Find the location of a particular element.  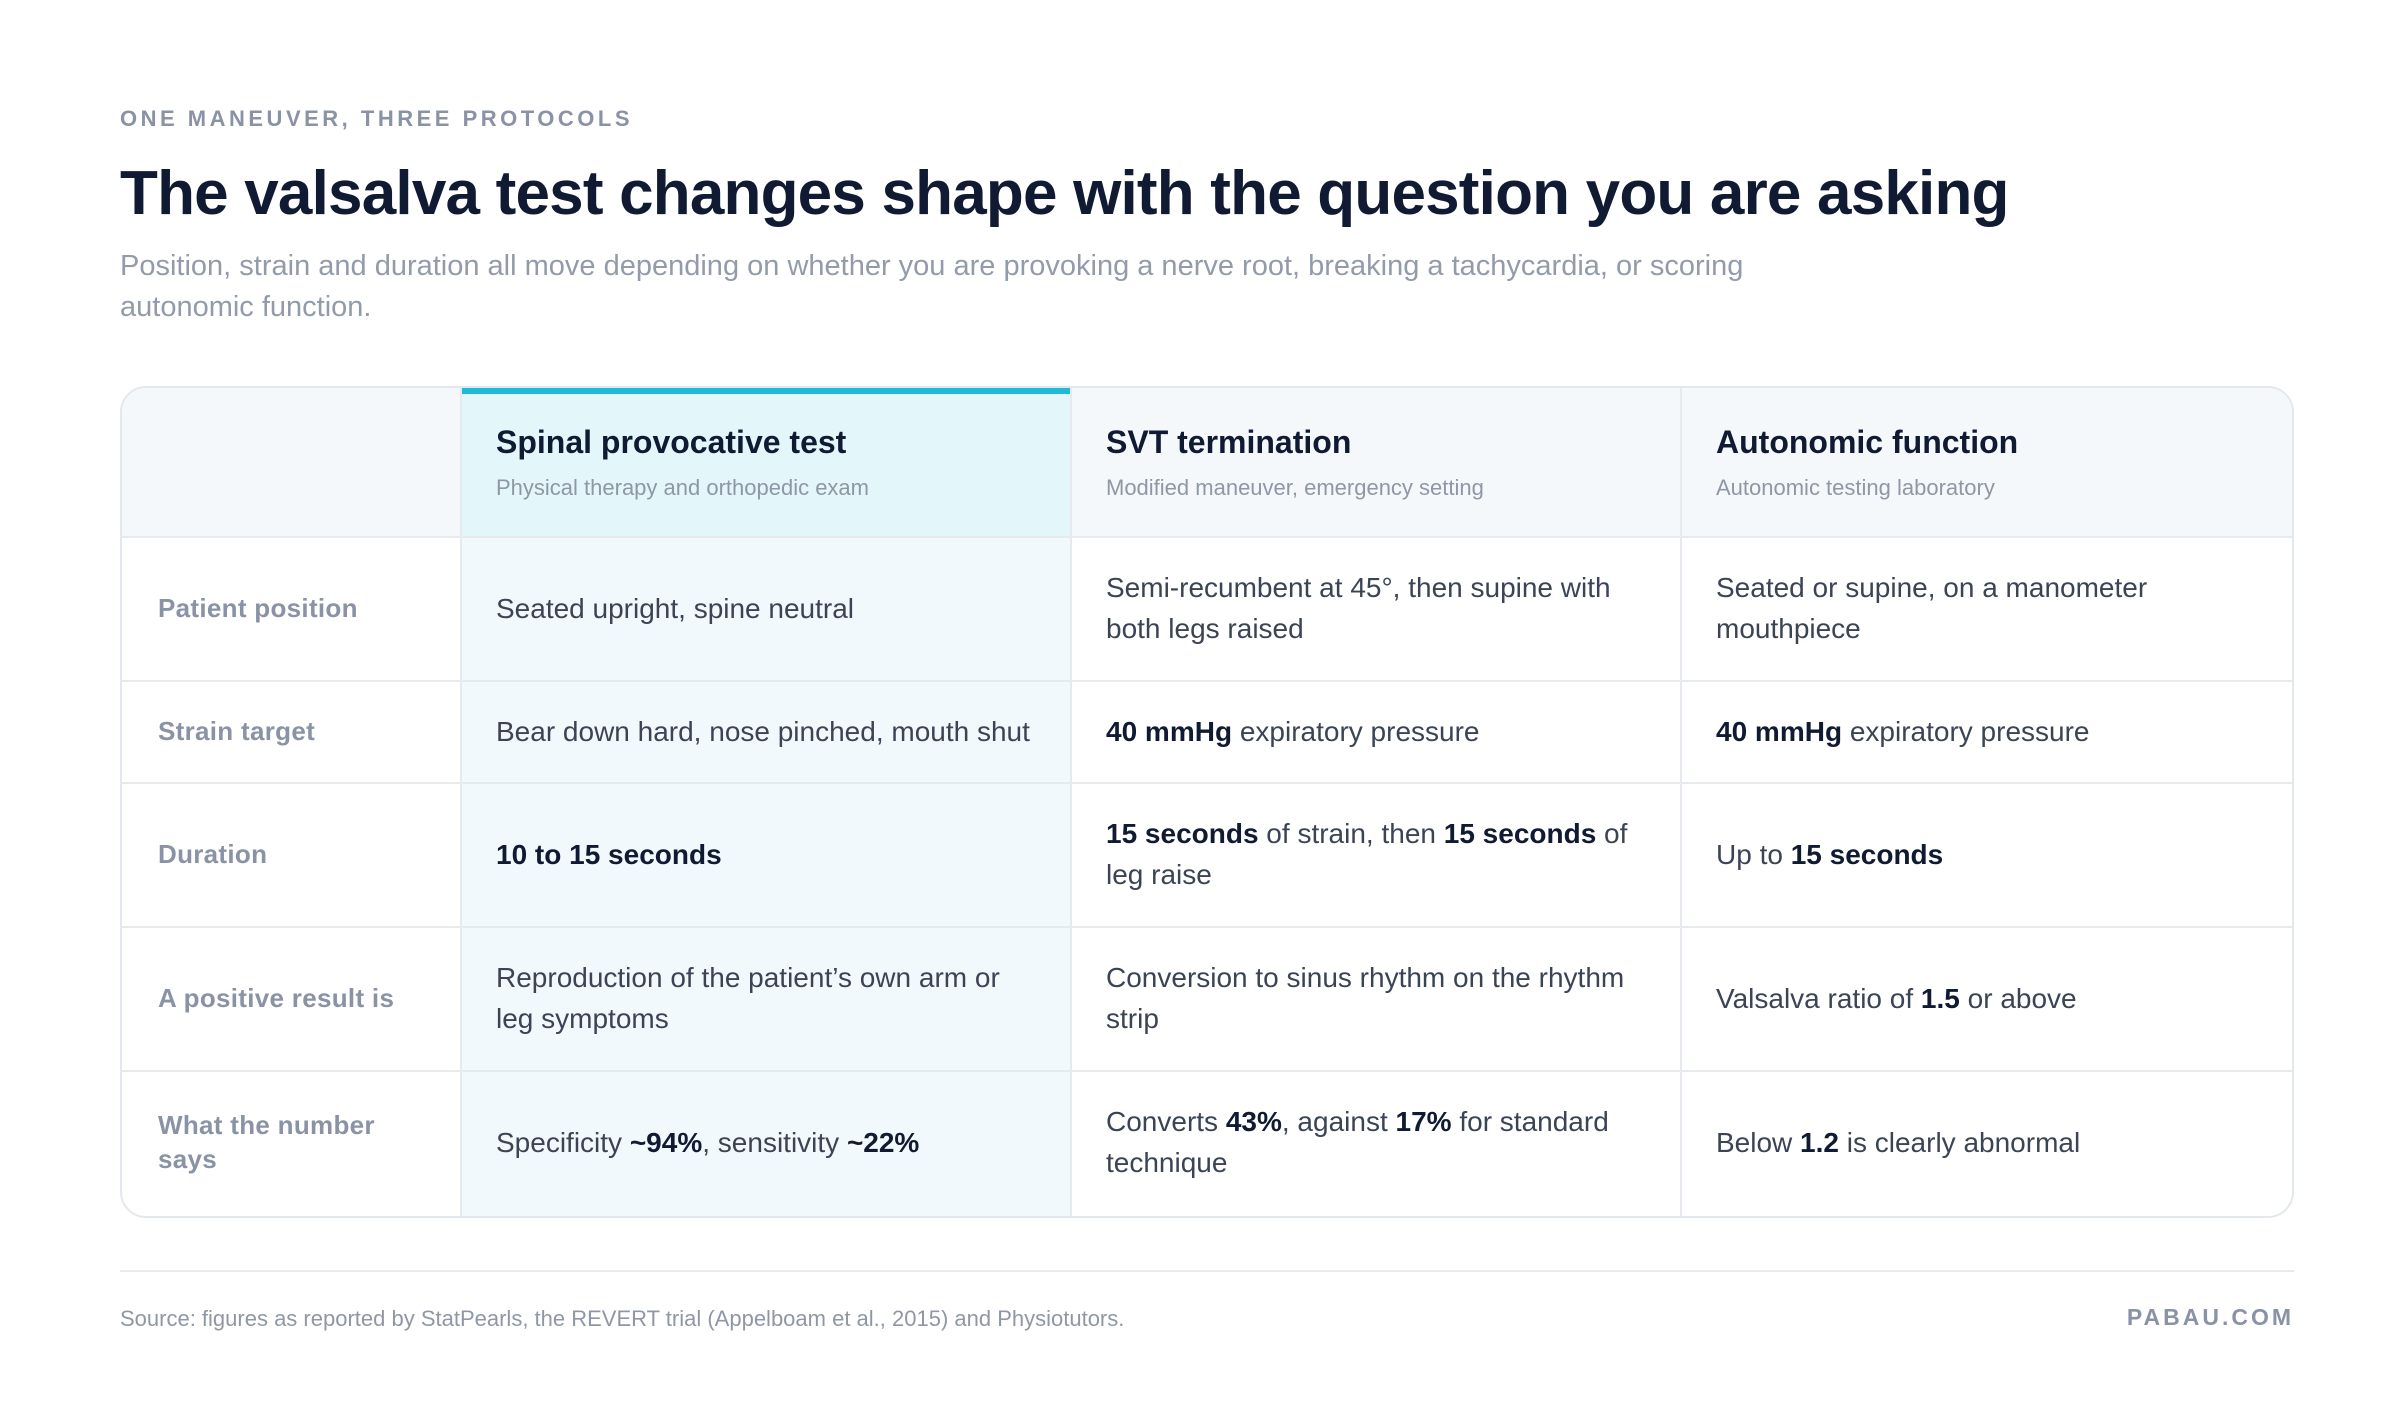

eyebrow: ONE MANEUVER, THREE PROTOCOLS is located at coordinates (377, 118).